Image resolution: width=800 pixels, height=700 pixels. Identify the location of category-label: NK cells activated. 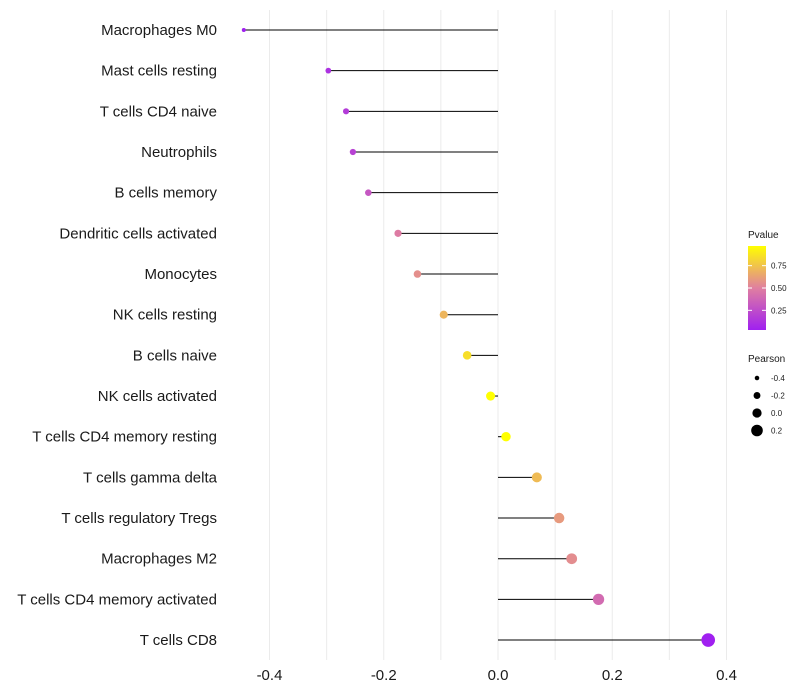
(157, 396).